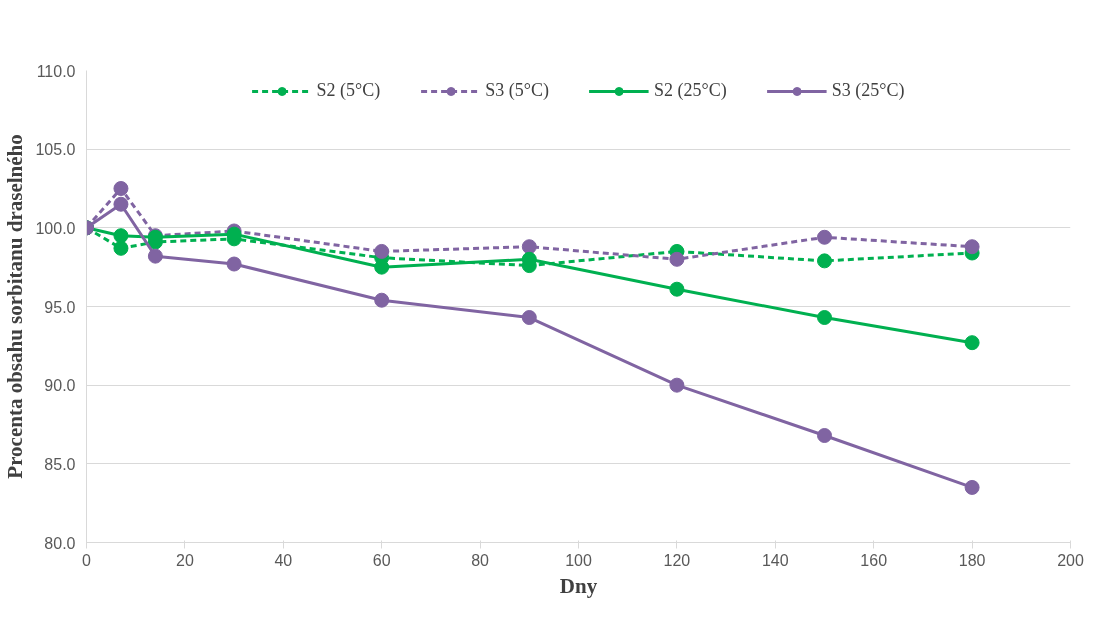 This screenshot has height=617, width=1114. I want to click on legend-label: S2 (5°C), so click(348, 90).